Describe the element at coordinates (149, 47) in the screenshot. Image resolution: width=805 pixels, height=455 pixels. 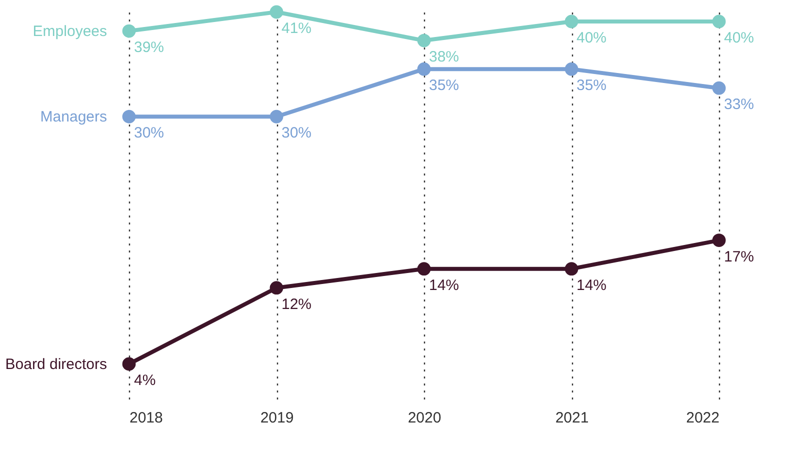
I see `data-label: 39%` at that location.